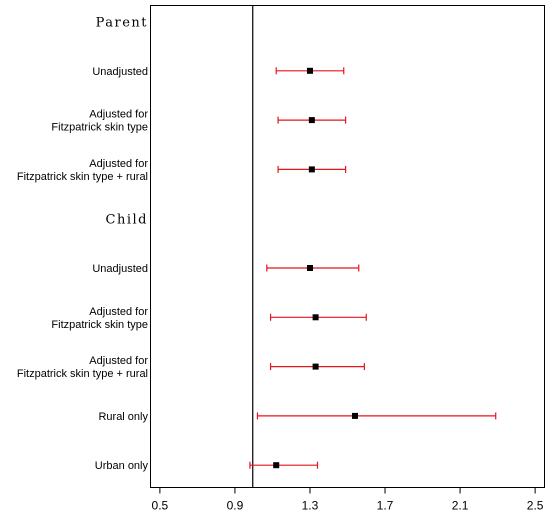  What do you see at coordinates (235, 506) in the screenshot?
I see `x-tick-label: 0.9` at bounding box center [235, 506].